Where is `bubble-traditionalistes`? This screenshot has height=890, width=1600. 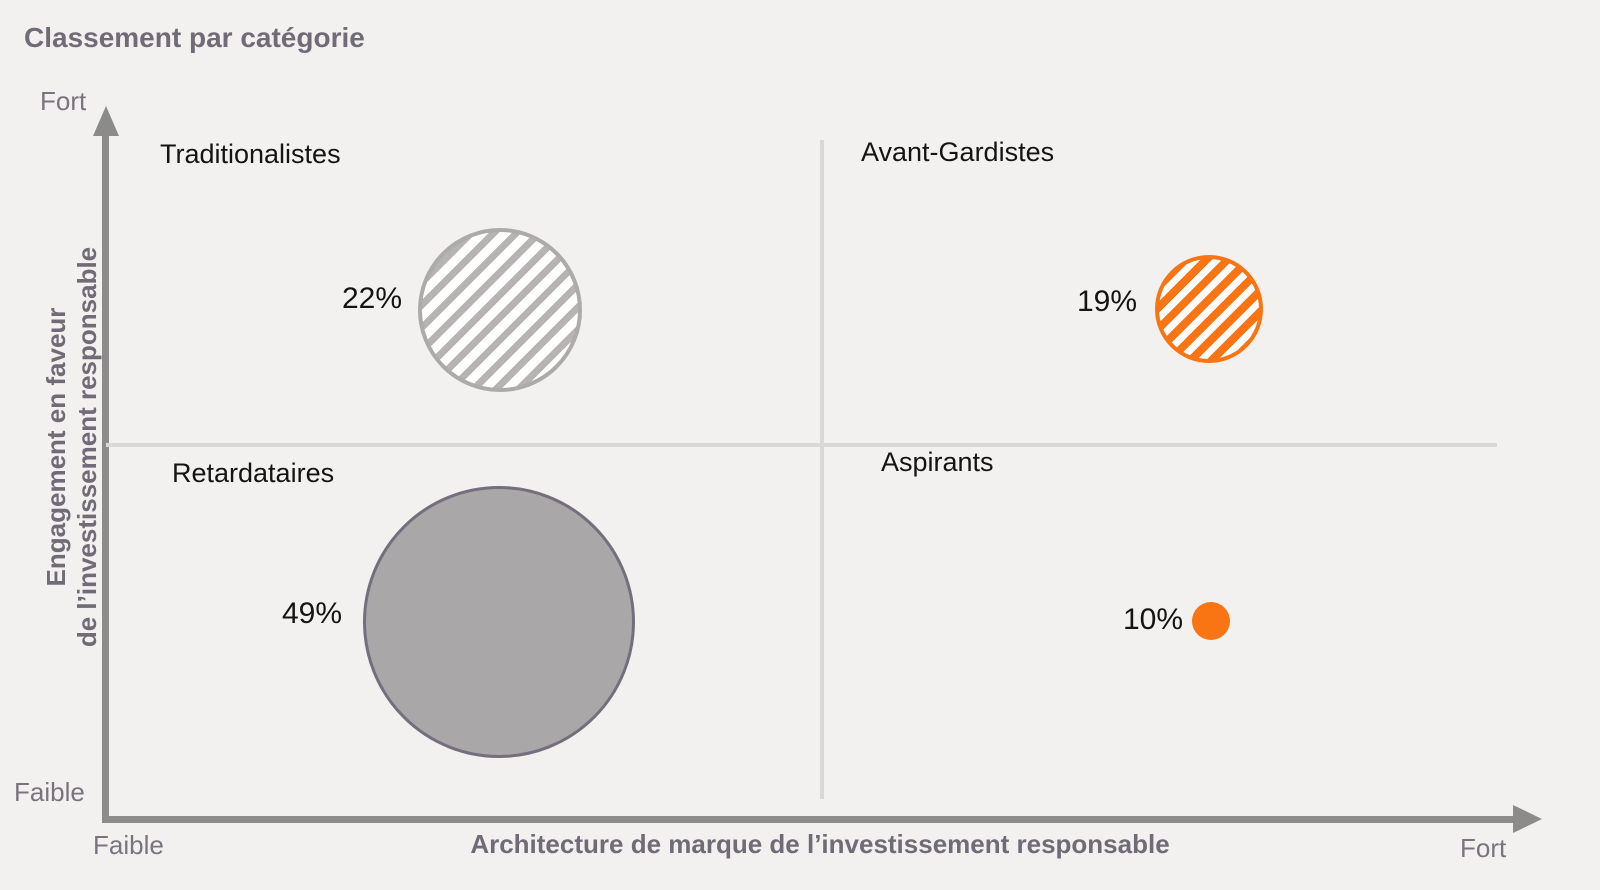 bubble-traditionalistes is located at coordinates (500, 310).